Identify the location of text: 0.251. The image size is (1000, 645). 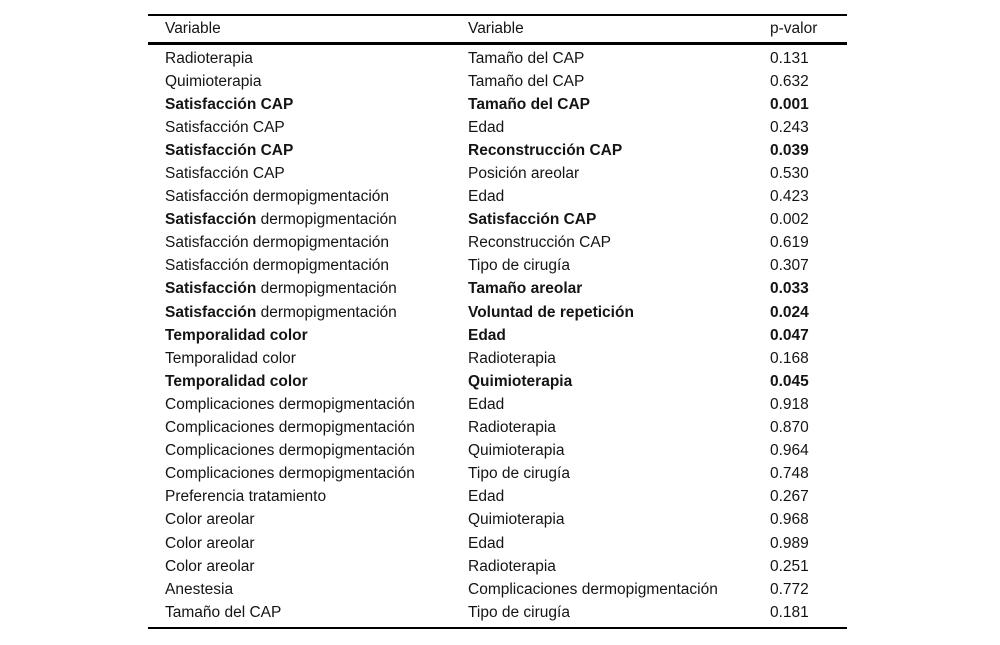
(789, 566).